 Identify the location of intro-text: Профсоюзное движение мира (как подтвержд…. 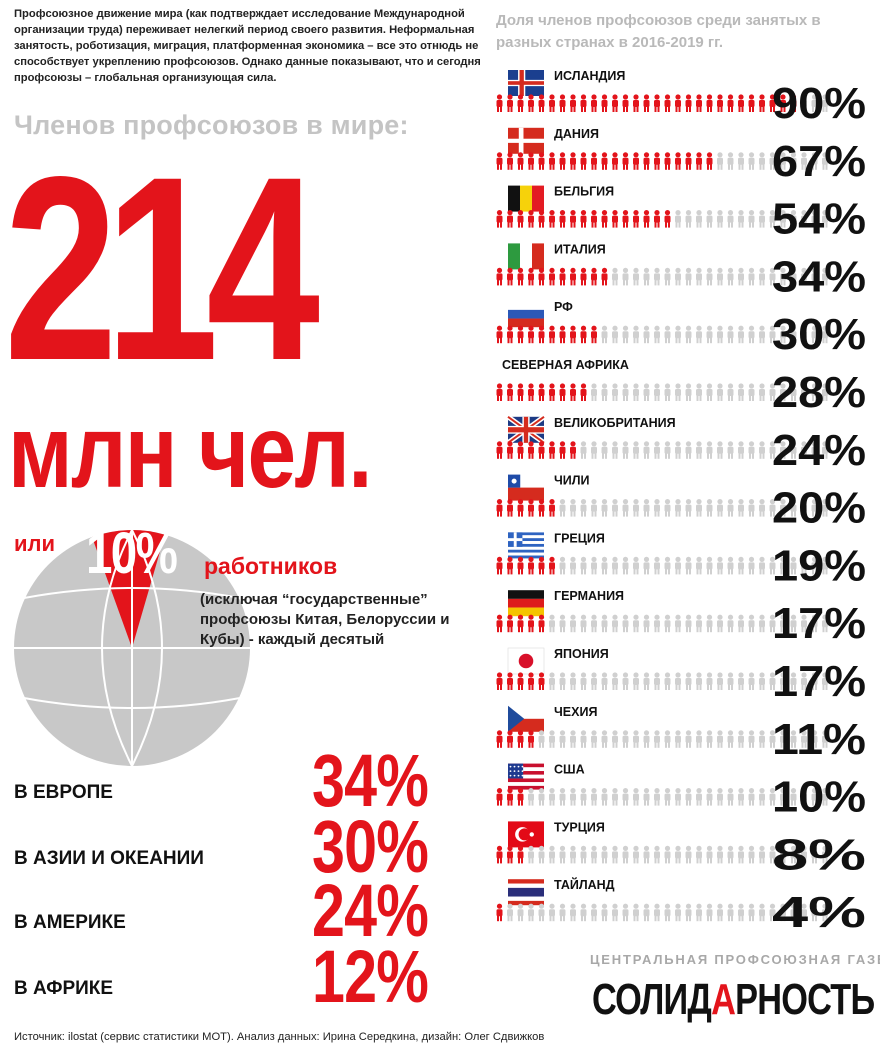
(247, 46).